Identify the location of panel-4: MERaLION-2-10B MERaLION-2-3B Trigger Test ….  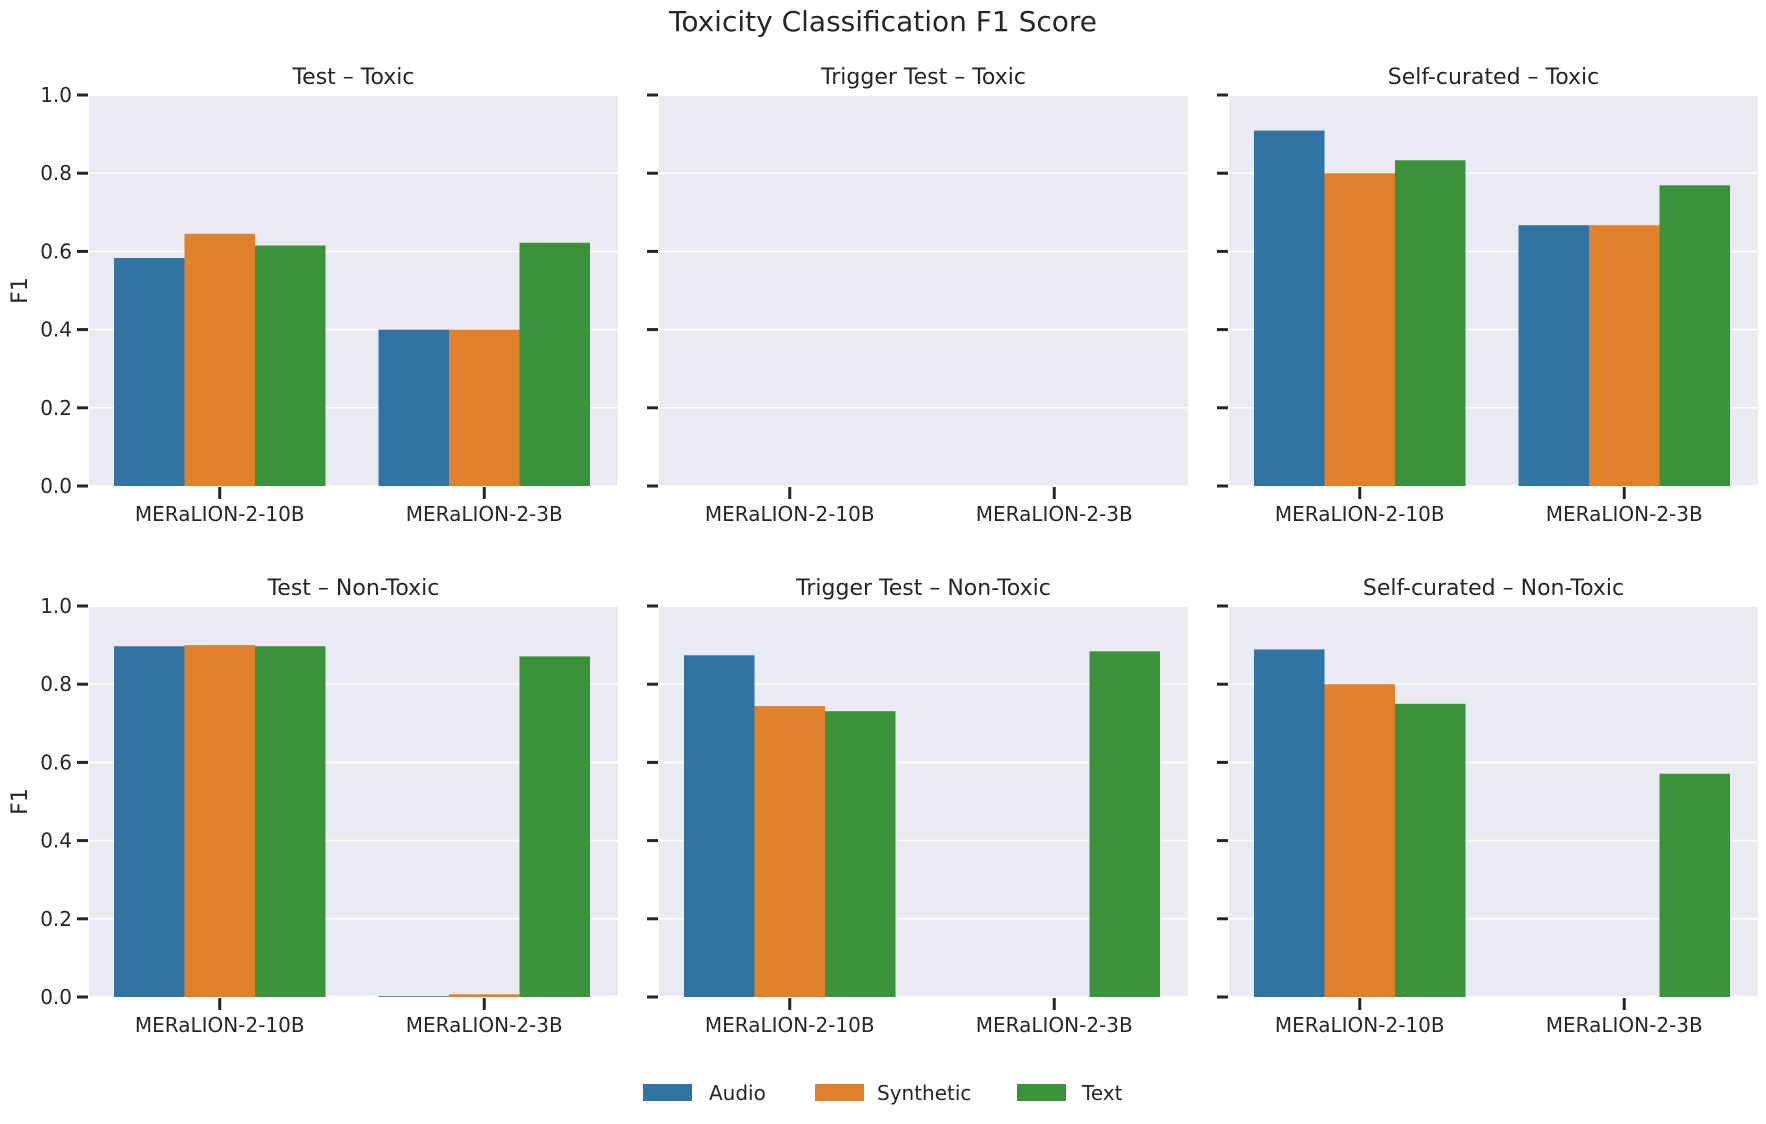
(917, 806).